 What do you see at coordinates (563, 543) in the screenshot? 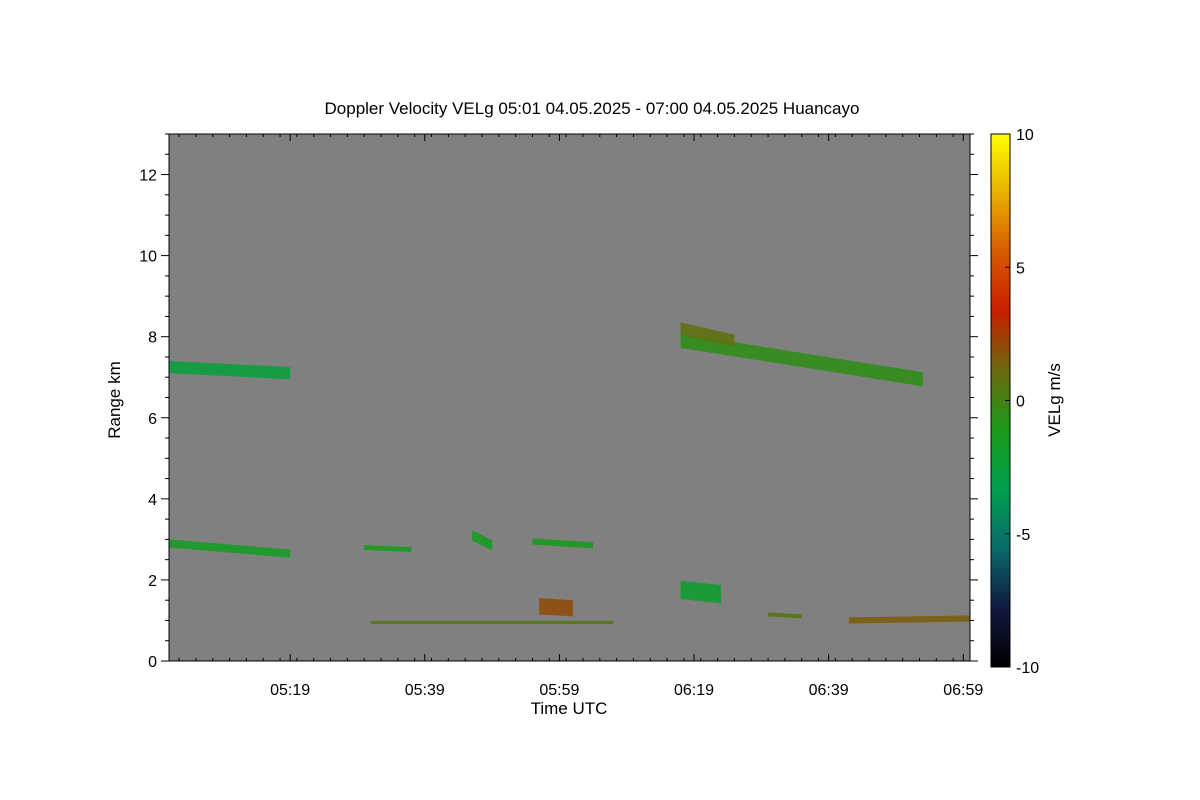
I see `echo-layer-3km-d` at bounding box center [563, 543].